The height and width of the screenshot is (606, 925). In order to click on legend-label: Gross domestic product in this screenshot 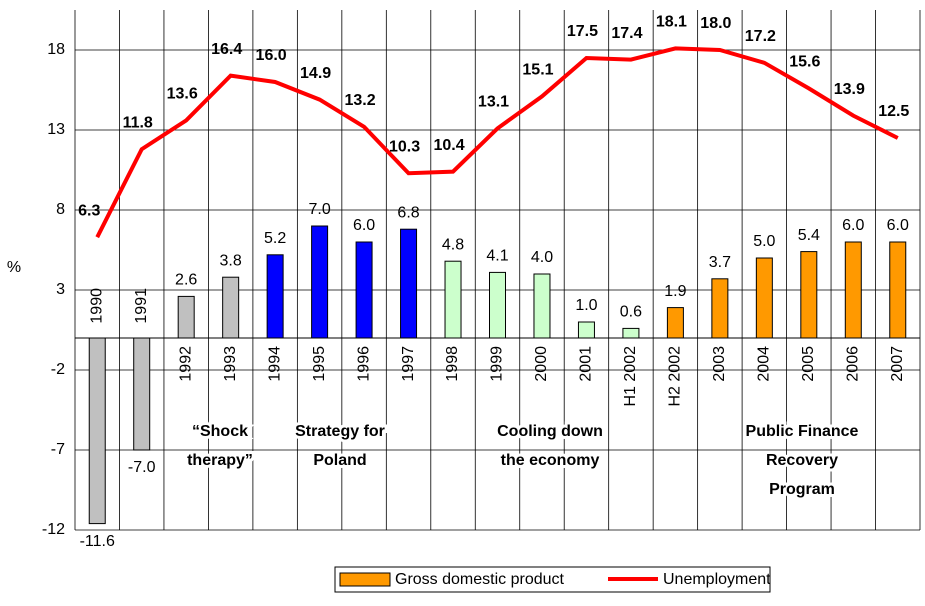, I will do `click(480, 579)`.